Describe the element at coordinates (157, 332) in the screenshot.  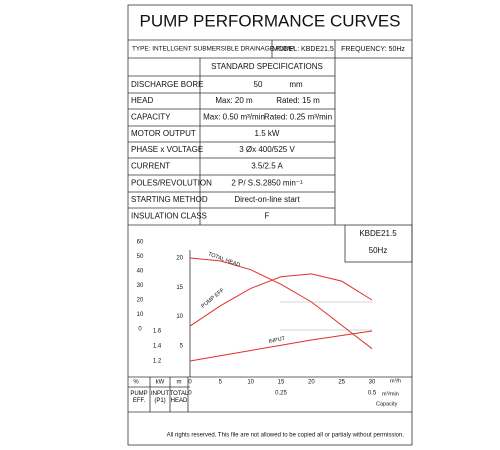
I see `kw-tick-label: 1.6` at that location.